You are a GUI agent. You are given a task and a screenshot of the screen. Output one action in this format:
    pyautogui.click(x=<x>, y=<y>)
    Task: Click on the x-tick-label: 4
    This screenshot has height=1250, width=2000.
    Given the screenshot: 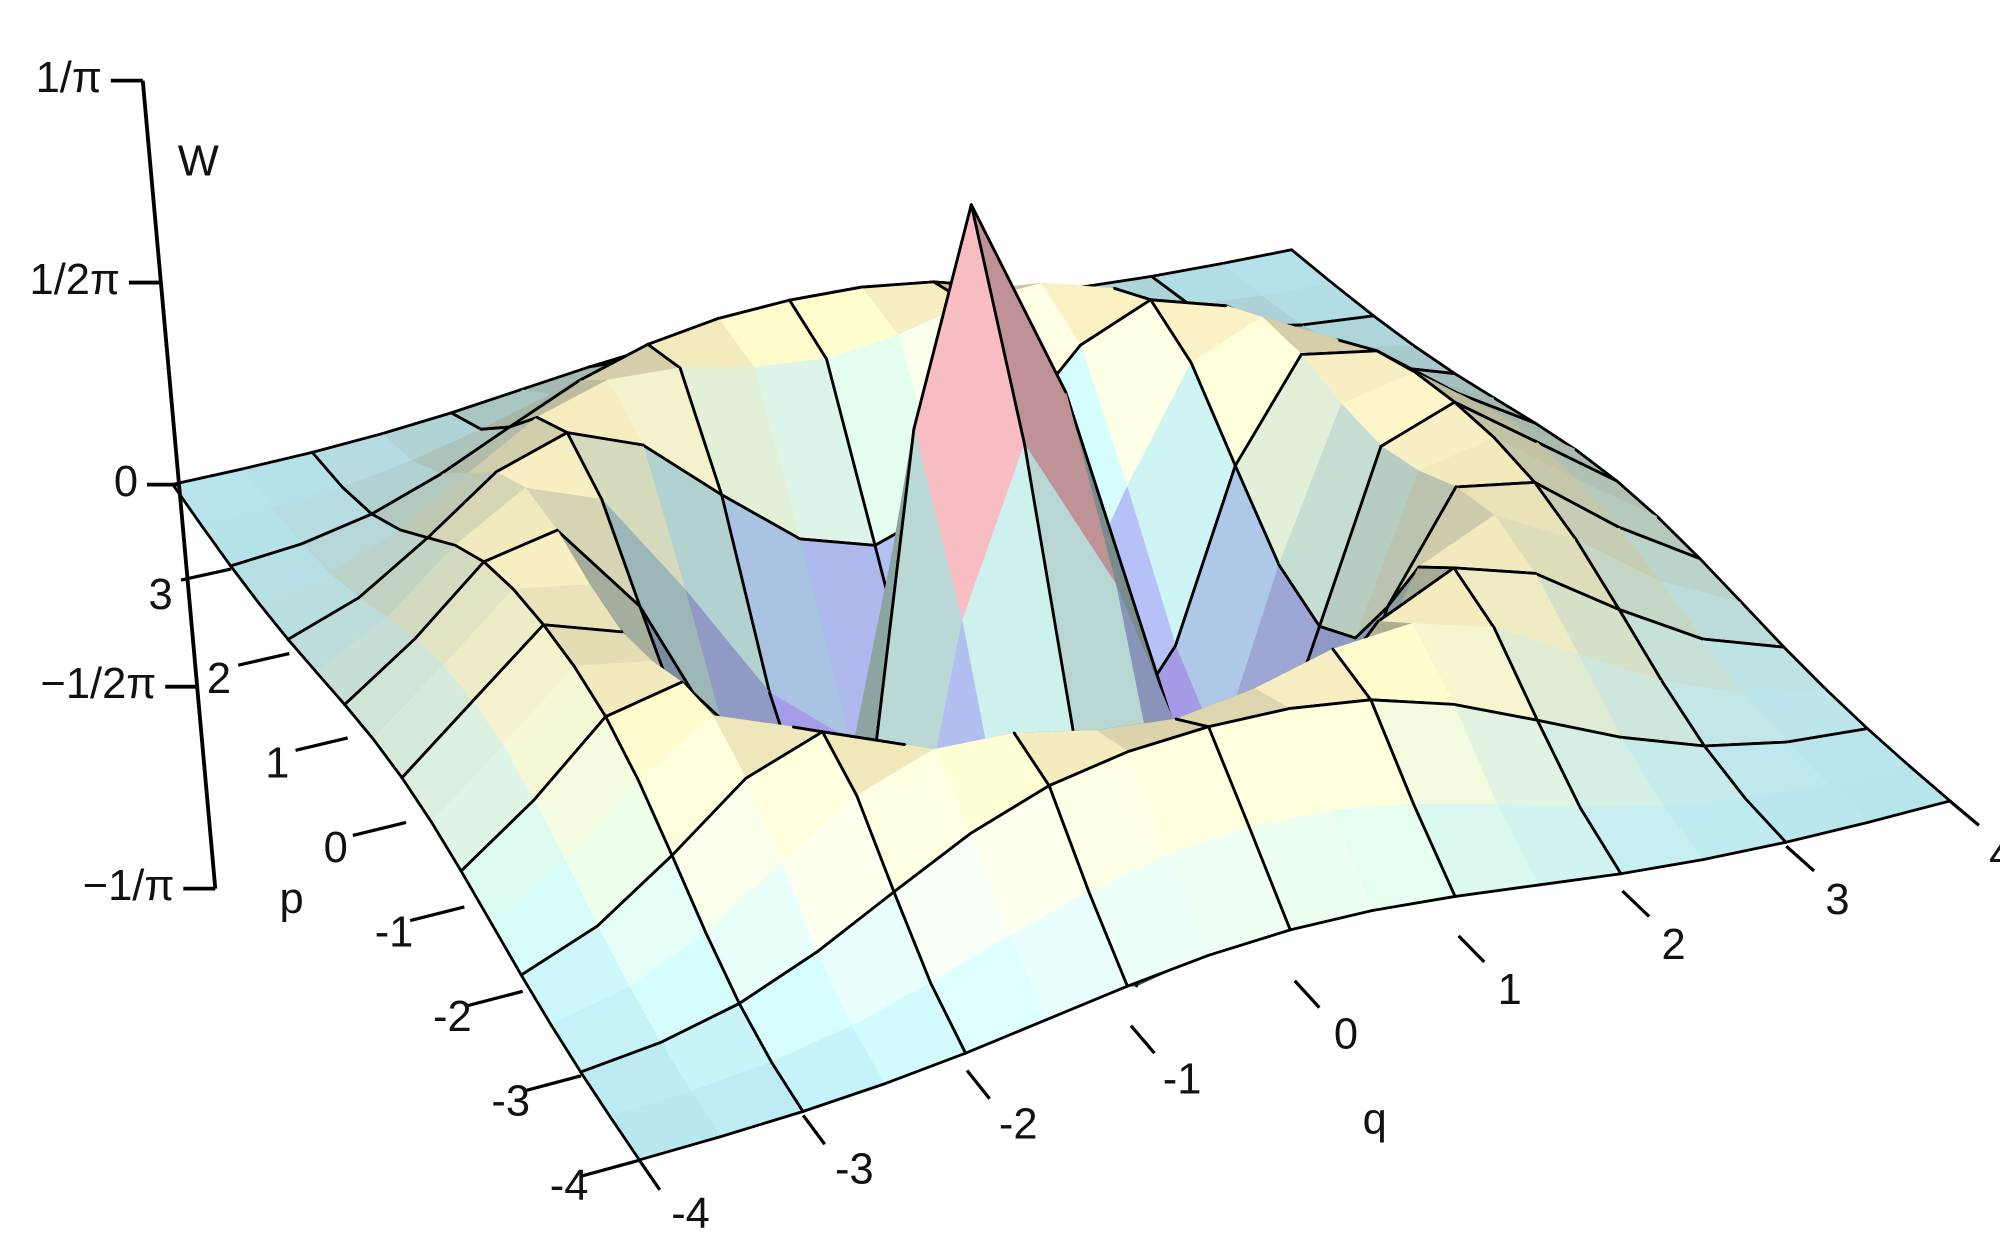 What is the action you would take?
    pyautogui.click(x=1994, y=855)
    